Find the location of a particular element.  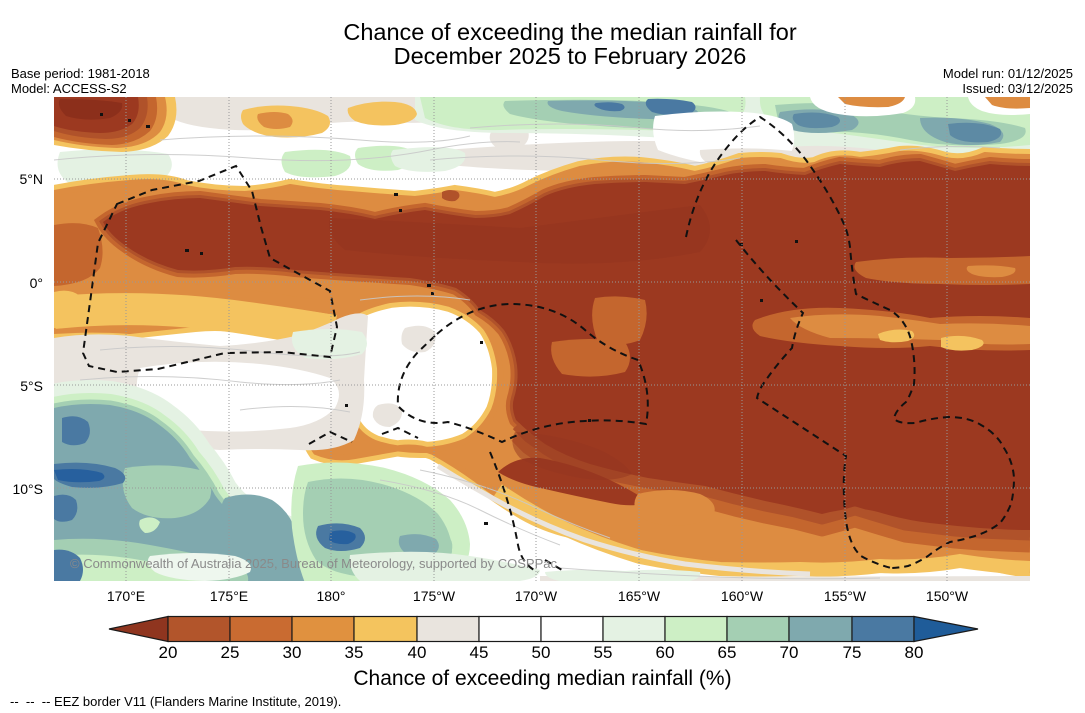

svg-text: 20 is located at coordinates (168, 652).